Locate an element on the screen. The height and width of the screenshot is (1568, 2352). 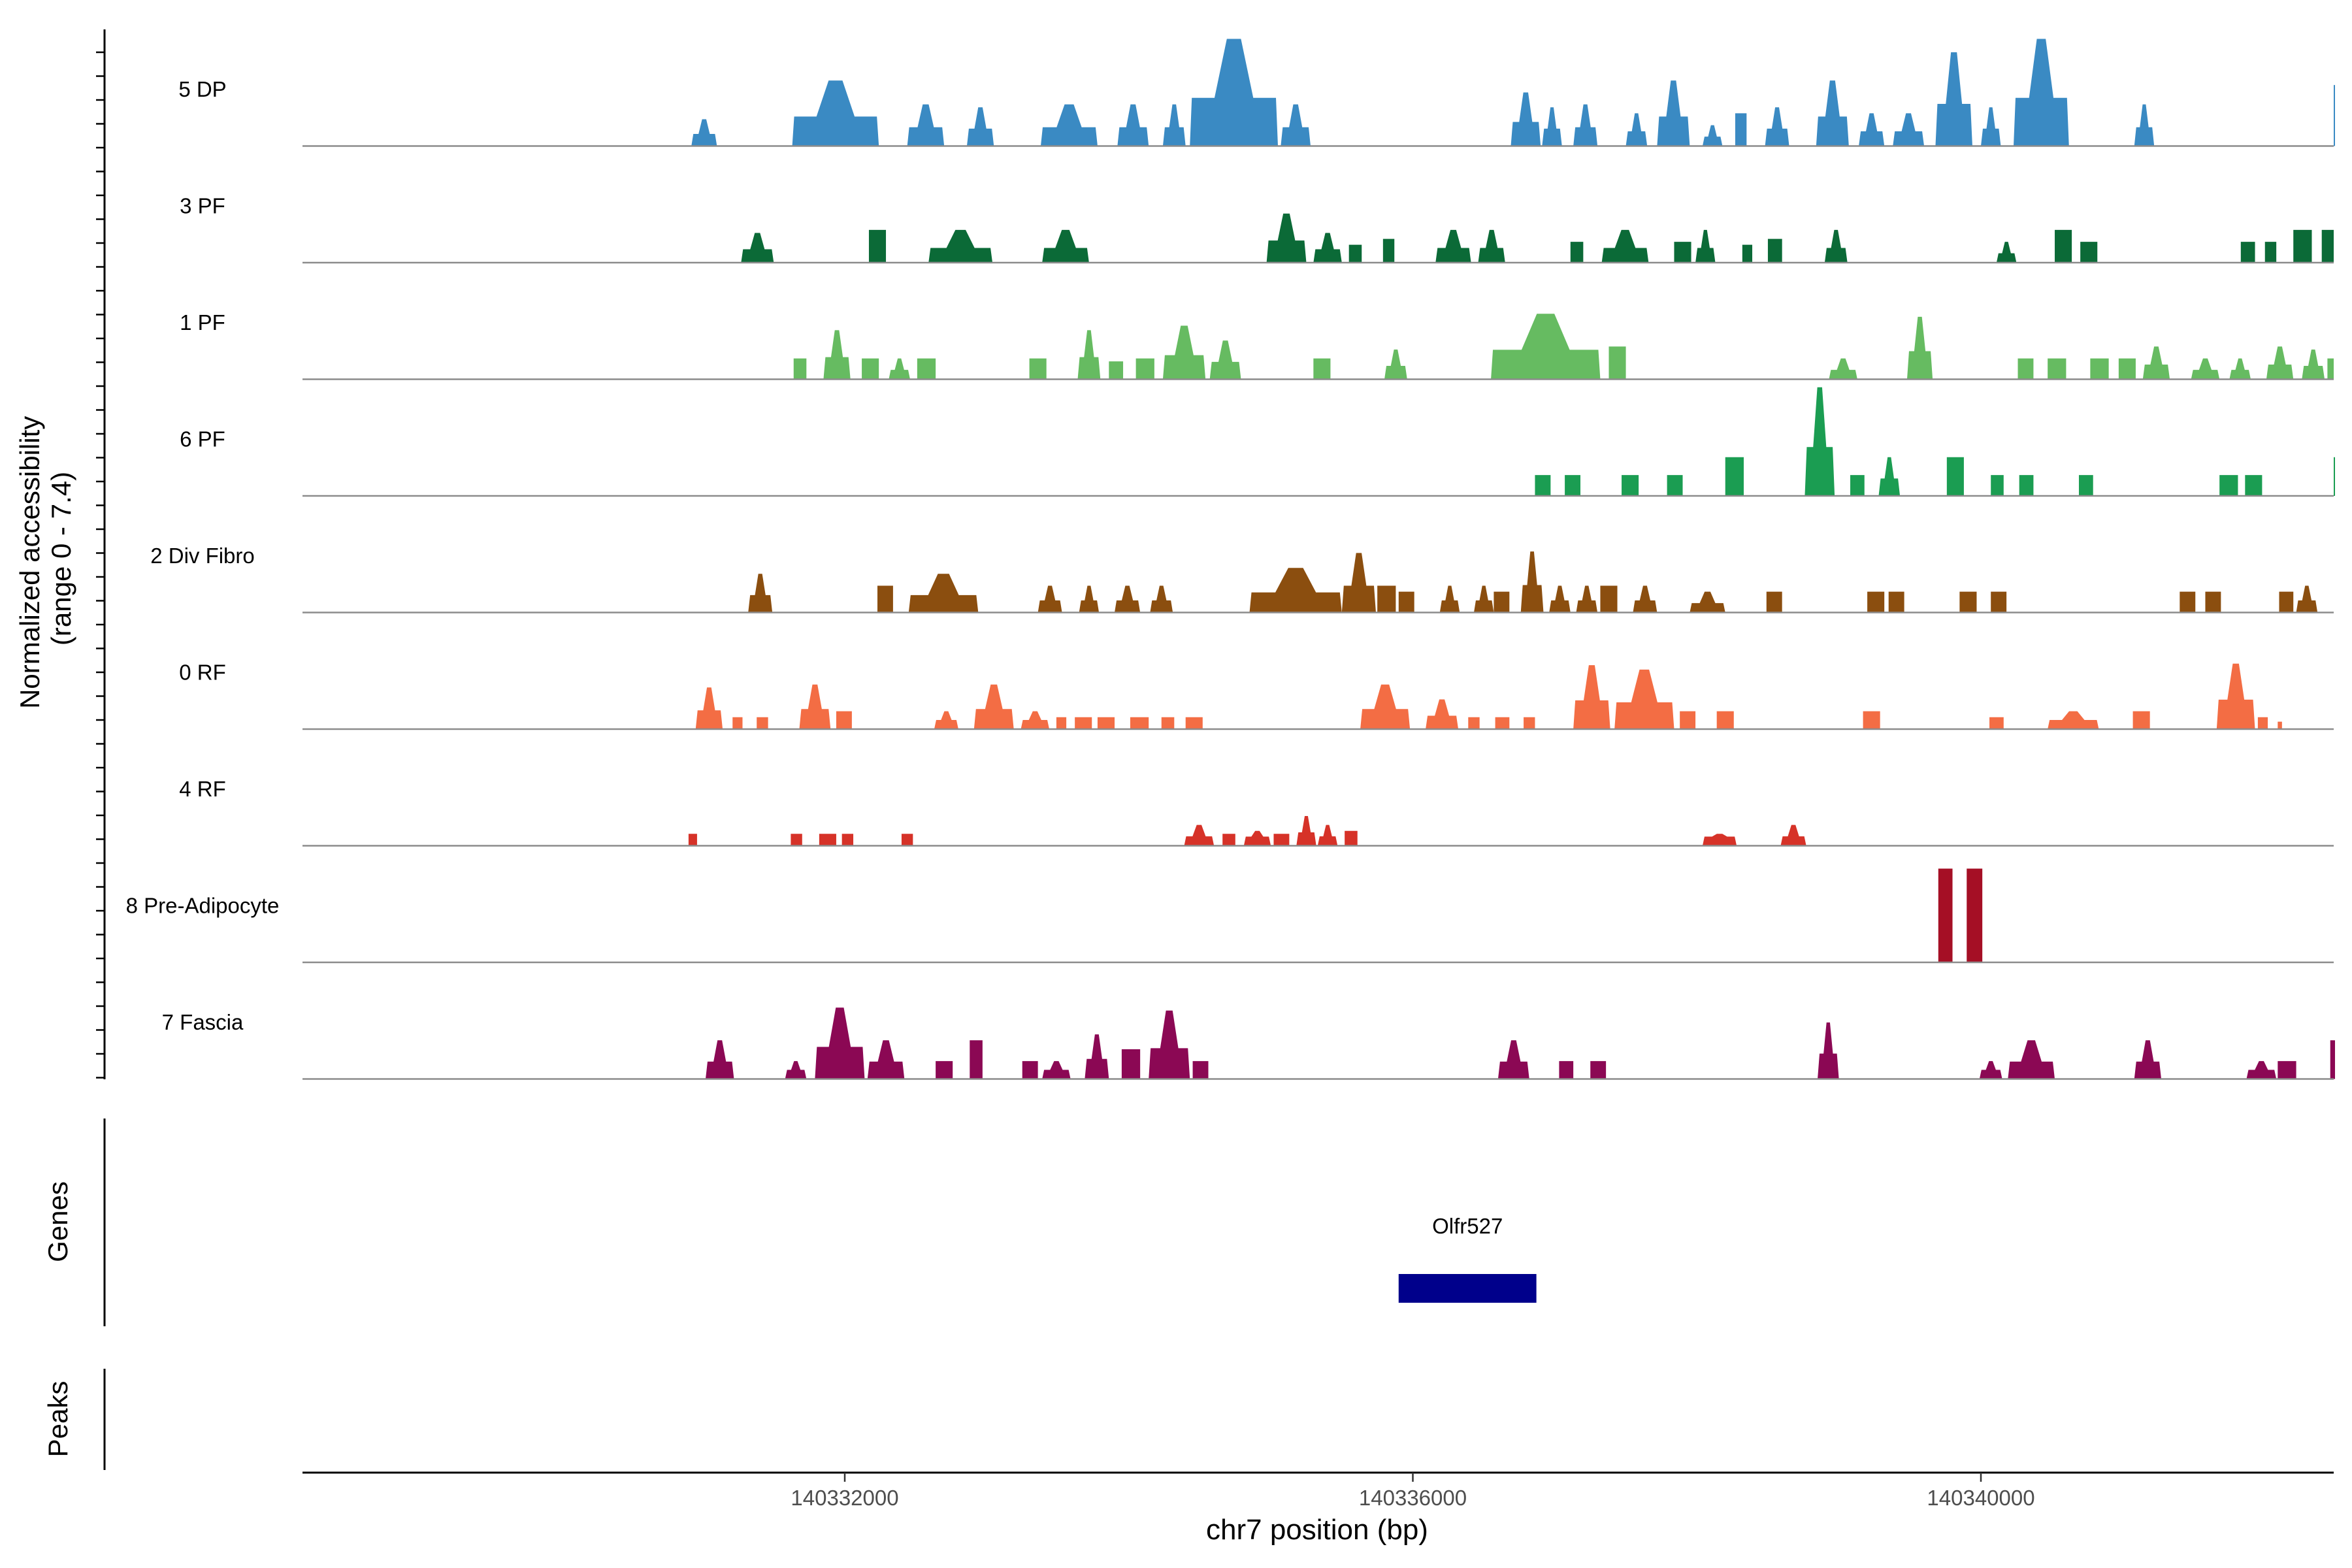
track-label: 6 PF is located at coordinates (202, 439).